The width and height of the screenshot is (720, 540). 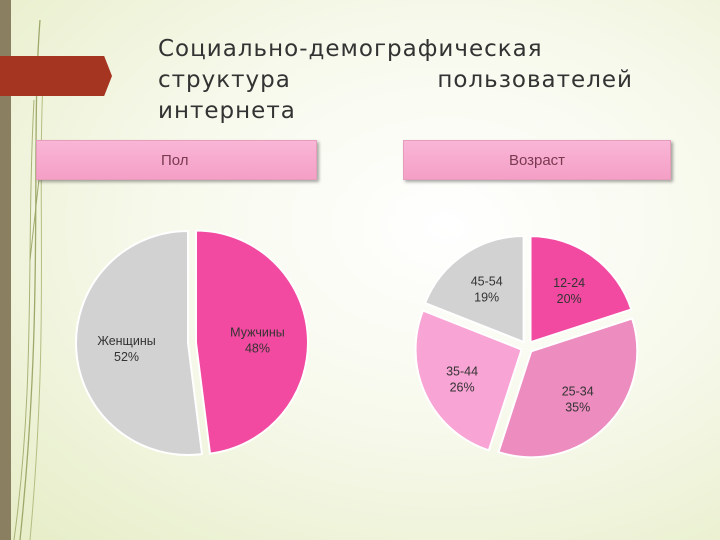 I want to click on age-header: Возраст, so click(x=537, y=160).